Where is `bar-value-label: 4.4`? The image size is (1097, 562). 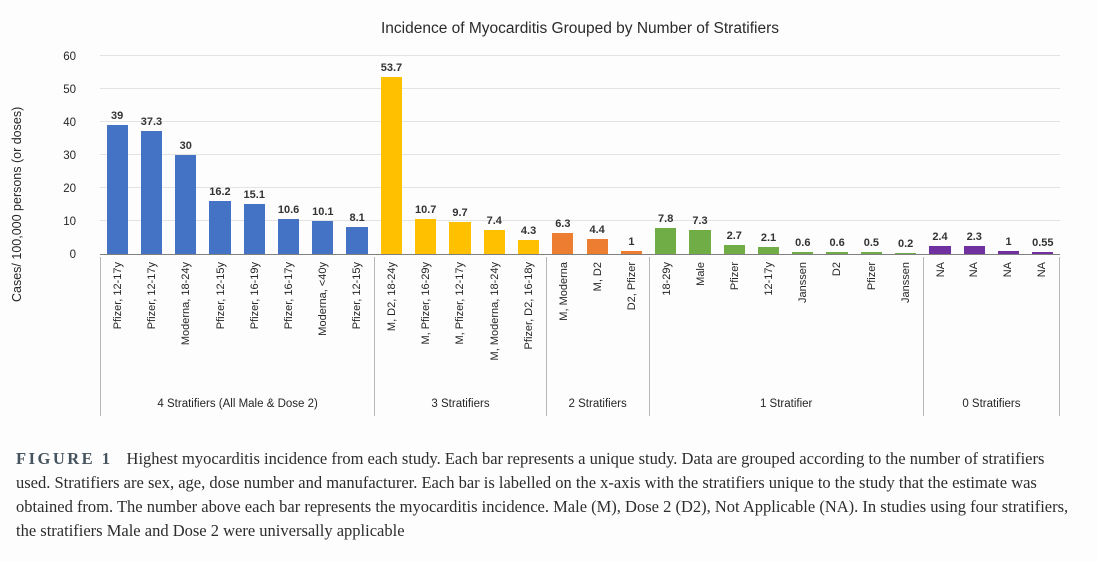 bar-value-label: 4.4 is located at coordinates (597, 230).